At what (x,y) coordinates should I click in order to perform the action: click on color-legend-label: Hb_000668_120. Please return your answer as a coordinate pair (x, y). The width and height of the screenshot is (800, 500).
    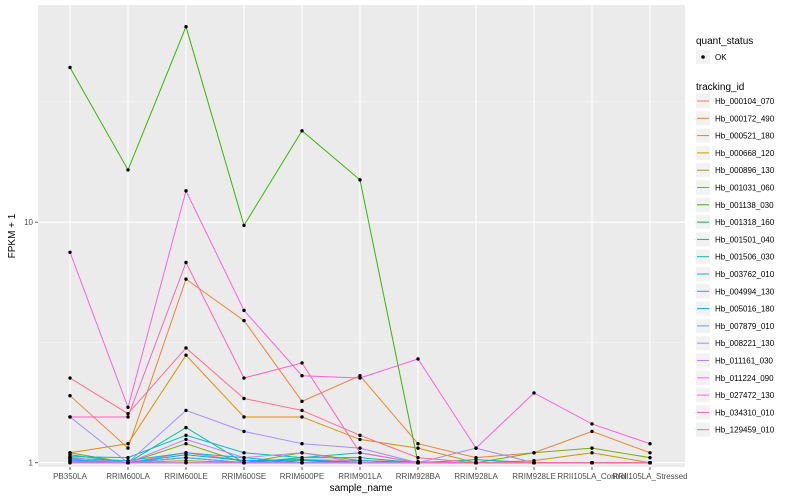
    Looking at the image, I should click on (745, 153).